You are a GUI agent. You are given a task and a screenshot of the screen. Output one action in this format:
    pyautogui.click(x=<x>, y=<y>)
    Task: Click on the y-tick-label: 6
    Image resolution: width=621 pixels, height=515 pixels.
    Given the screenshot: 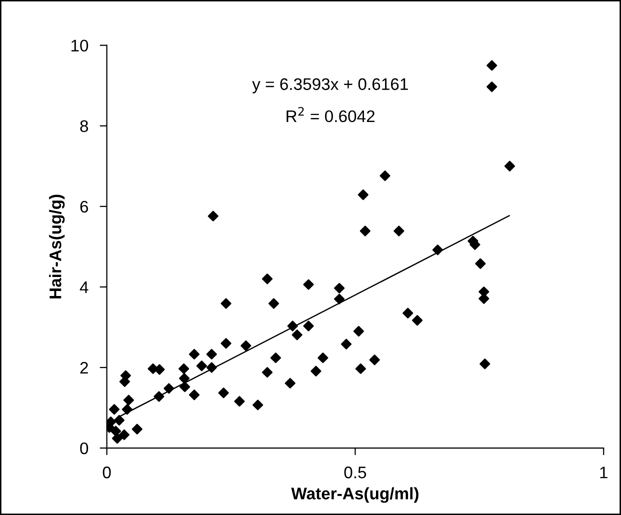 What is the action you would take?
    pyautogui.click(x=84, y=206)
    